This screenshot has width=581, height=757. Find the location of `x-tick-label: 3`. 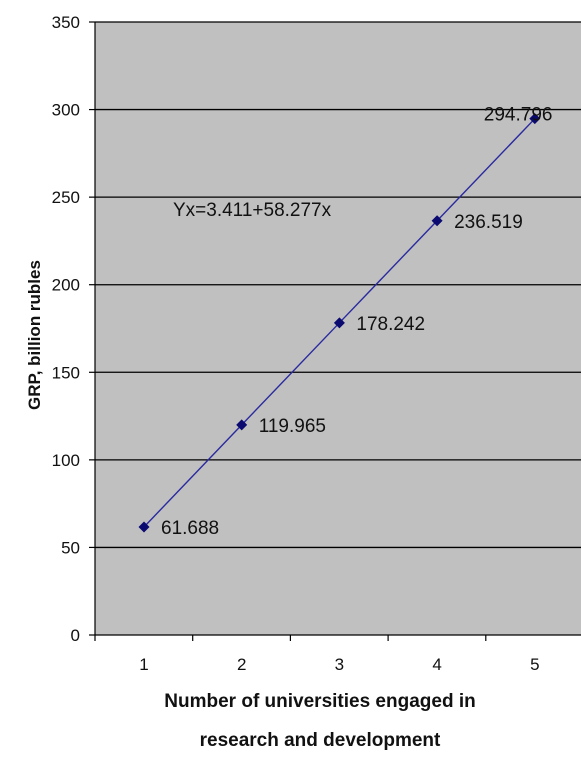

x-tick-label: 3 is located at coordinates (339, 664).